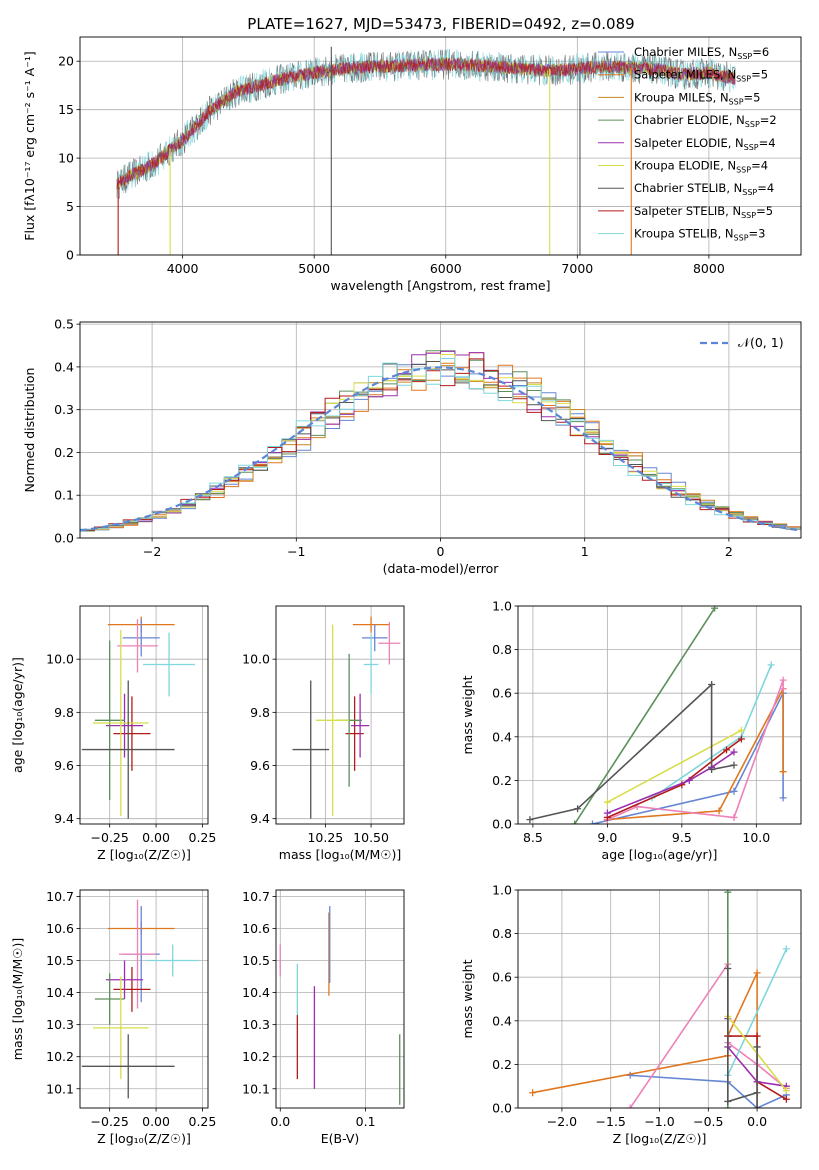 The image size is (819, 1170). What do you see at coordinates (110, 1121) in the screenshot?
I see `x-tick-label: −0.25` at bounding box center [110, 1121].